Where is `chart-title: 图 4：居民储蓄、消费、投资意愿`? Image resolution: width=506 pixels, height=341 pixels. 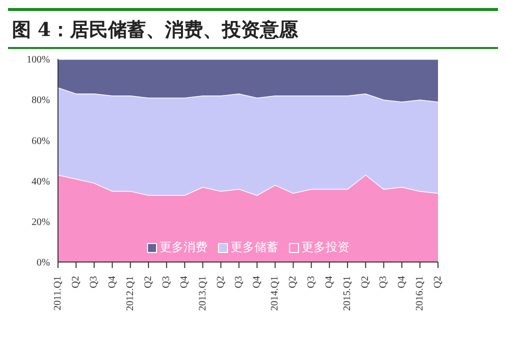
chart-title: 图 4：居民储蓄、消费、投资意愿 is located at coordinates (155, 30).